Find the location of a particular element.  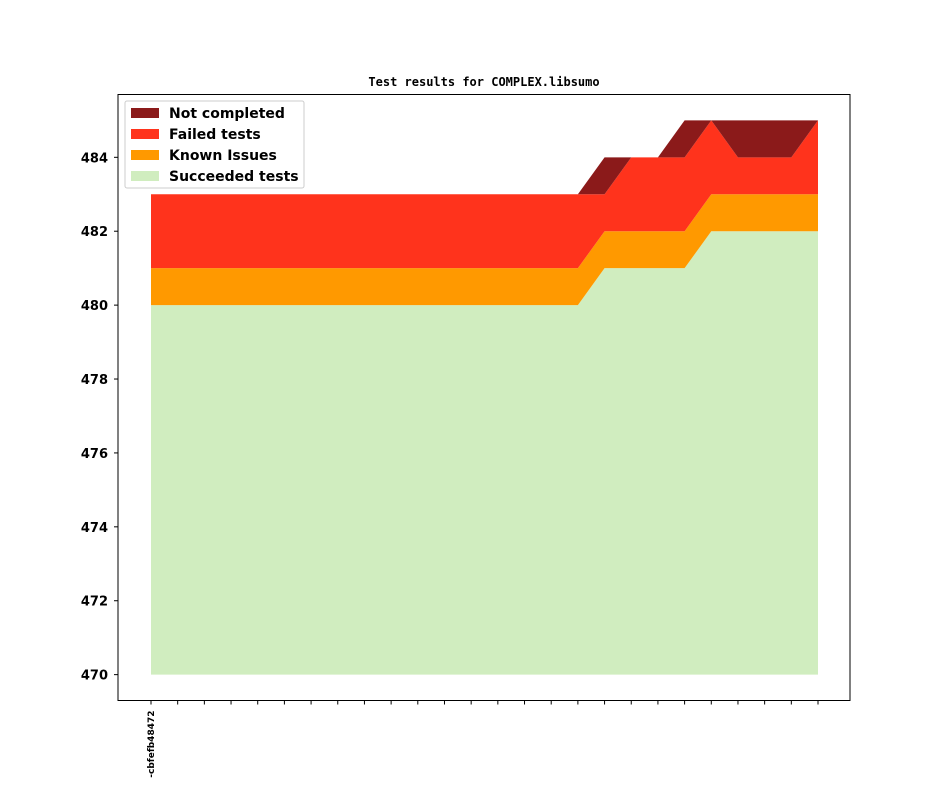

y-tick-label: 472 is located at coordinates (94, 602).